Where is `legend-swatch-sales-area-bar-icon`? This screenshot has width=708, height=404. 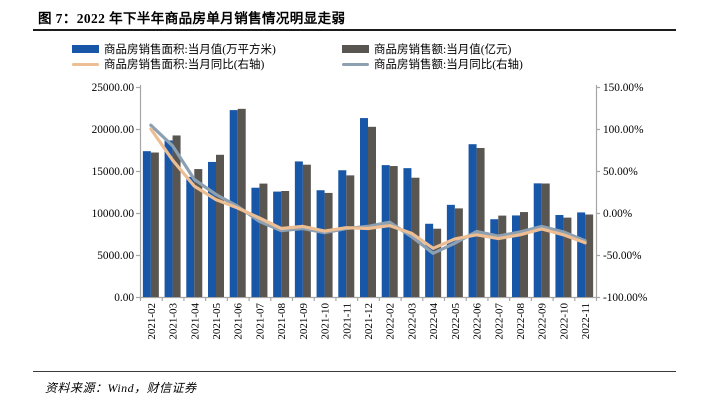
legend-swatch-sales-area-bar-icon is located at coordinates (85, 49).